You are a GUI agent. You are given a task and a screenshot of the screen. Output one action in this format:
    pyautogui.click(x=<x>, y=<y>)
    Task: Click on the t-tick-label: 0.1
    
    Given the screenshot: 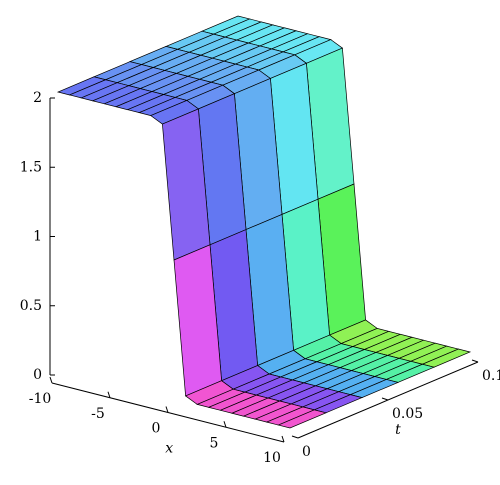 What is the action you would take?
    pyautogui.click(x=491, y=376)
    